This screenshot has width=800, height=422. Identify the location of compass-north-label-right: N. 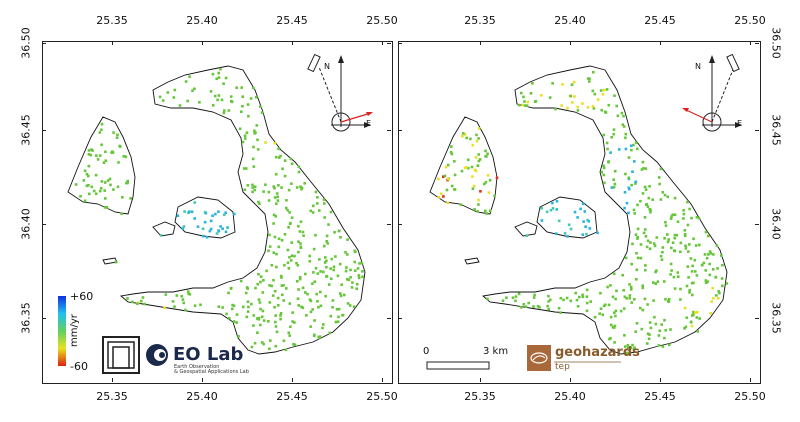
(698, 66).